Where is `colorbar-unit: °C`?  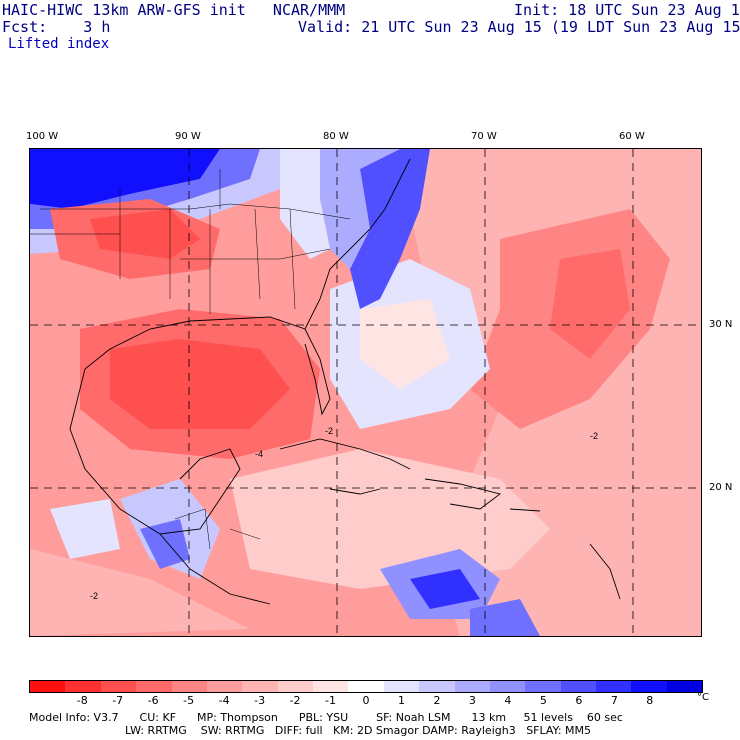
colorbar-unit: °C is located at coordinates (703, 697).